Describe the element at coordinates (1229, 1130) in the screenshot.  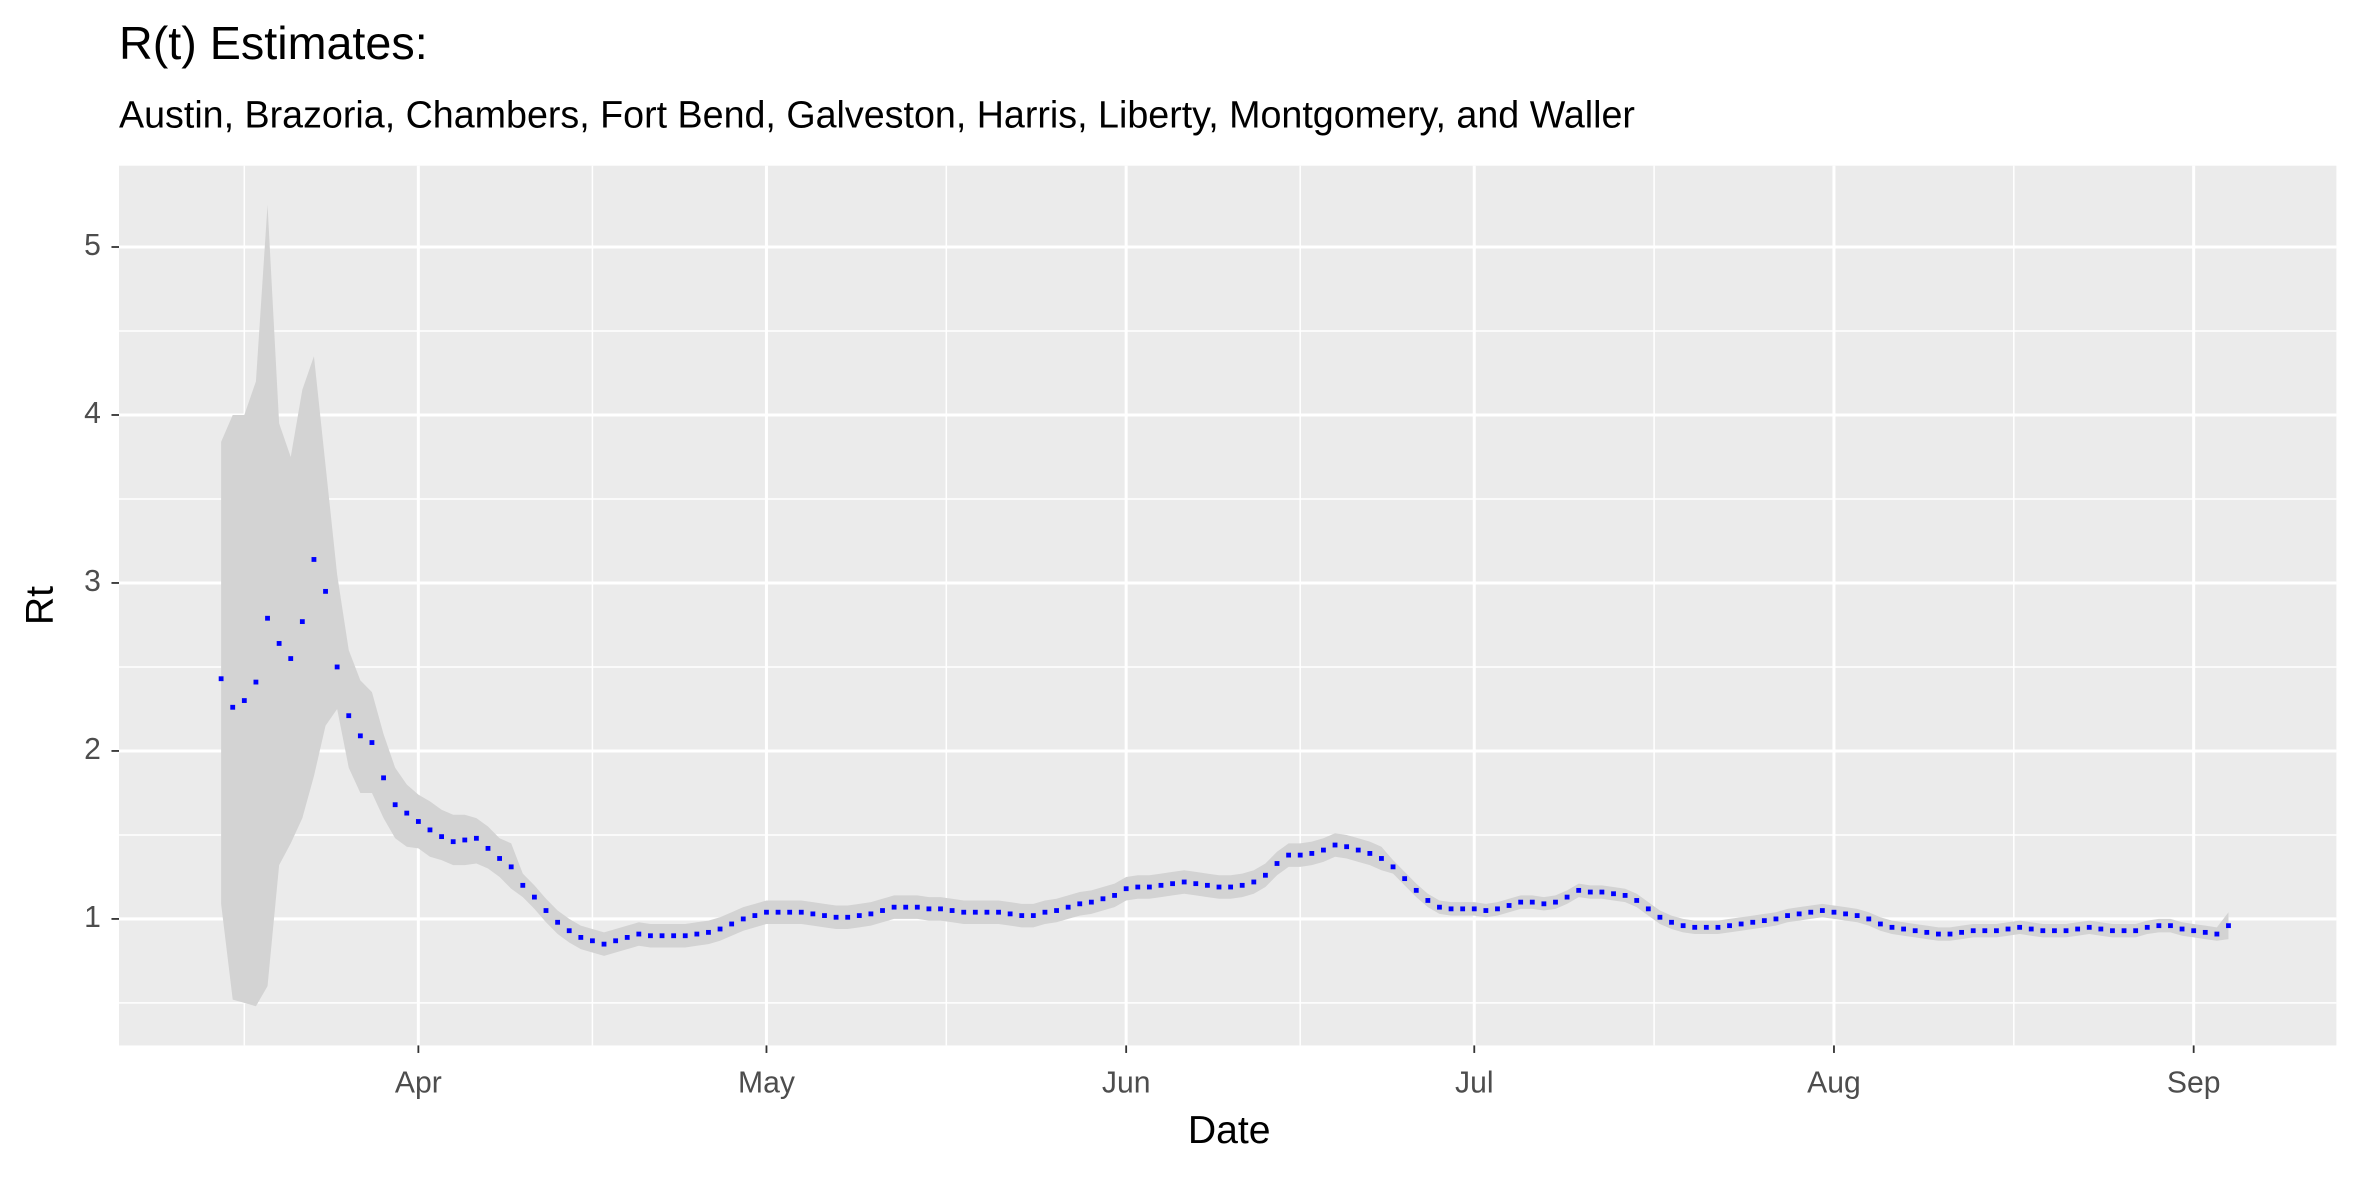
I see `x-axis-title: Date` at that location.